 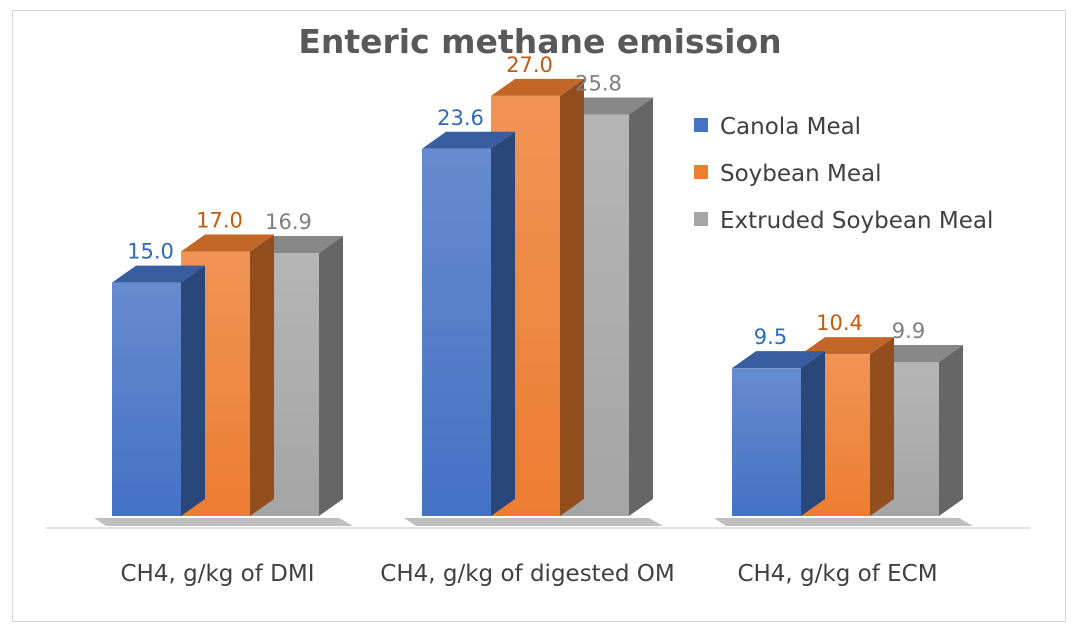 What do you see at coordinates (529, 65) in the screenshot?
I see `data-label: 27.0` at bounding box center [529, 65].